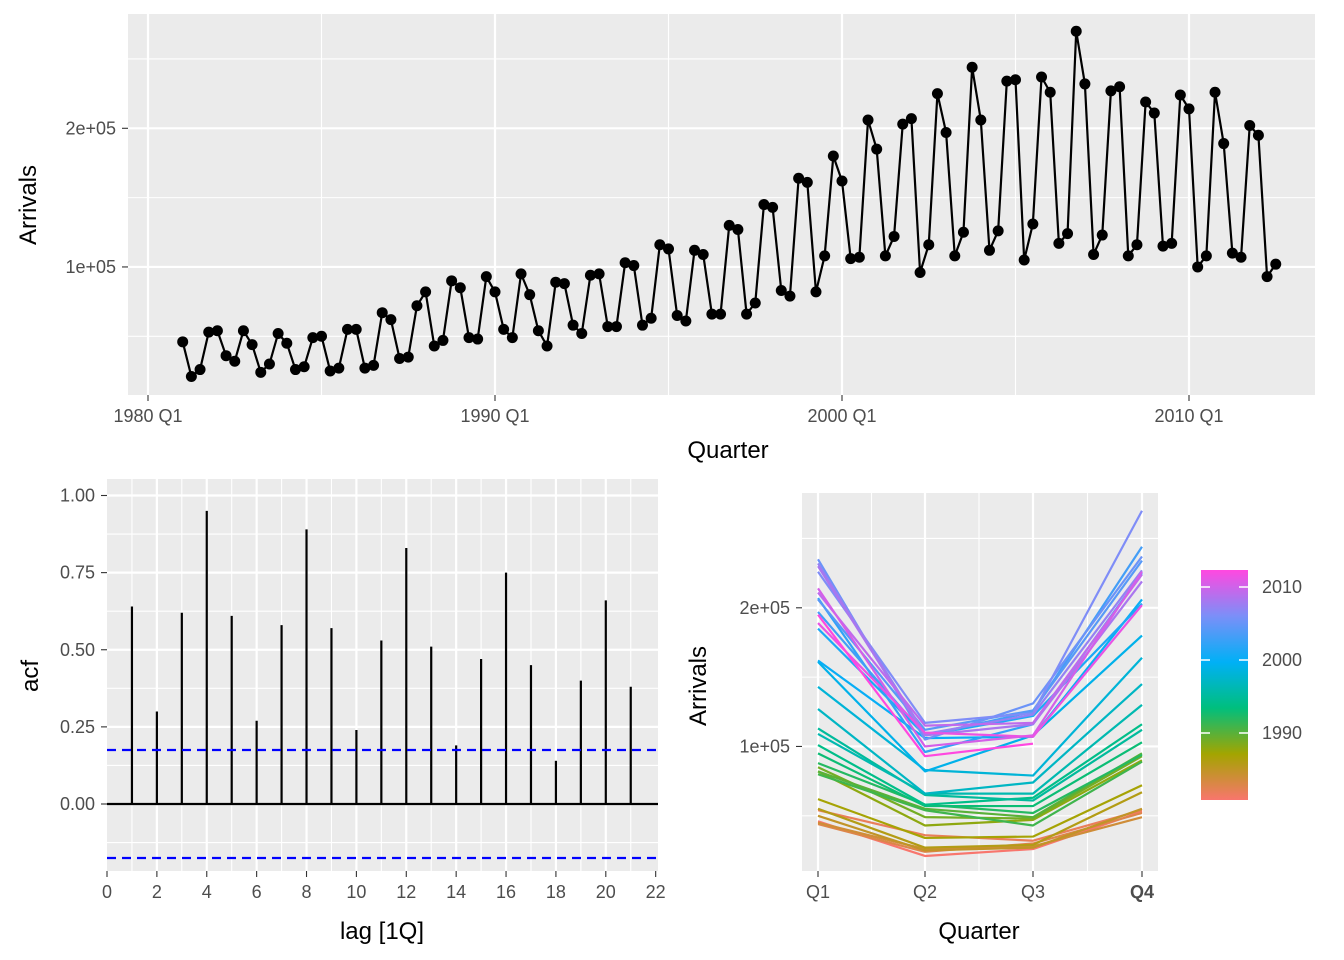  Describe the element at coordinates (147, 416) in the screenshot. I see `timeseries-x-tick-label: 1980 Q1` at that location.